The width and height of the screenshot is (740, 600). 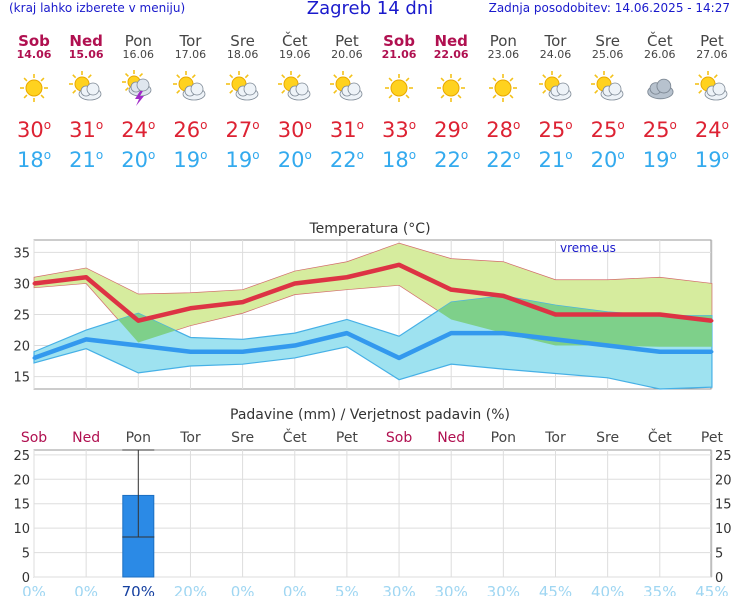 What do you see at coordinates (86, 127) in the screenshot?
I see `max-temp: 31o` at bounding box center [86, 127].